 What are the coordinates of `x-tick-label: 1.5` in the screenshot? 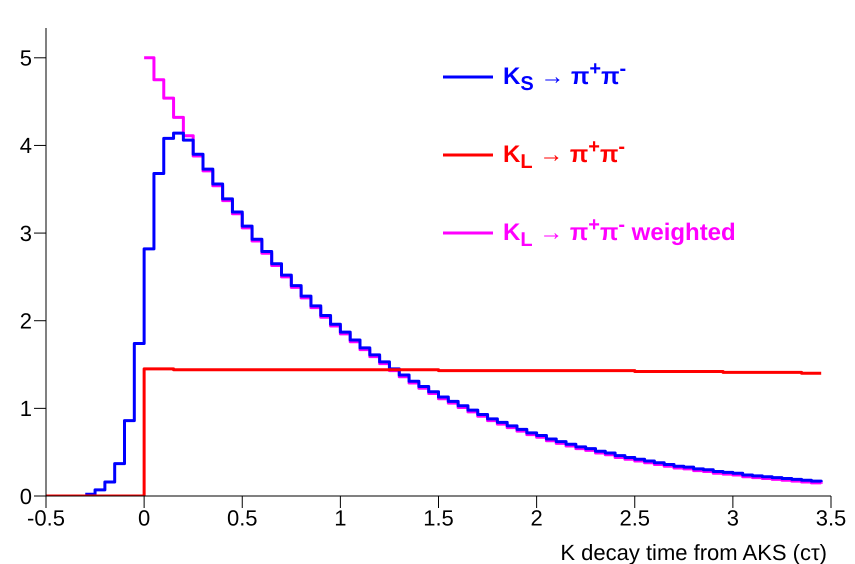 It's located at (438, 518).